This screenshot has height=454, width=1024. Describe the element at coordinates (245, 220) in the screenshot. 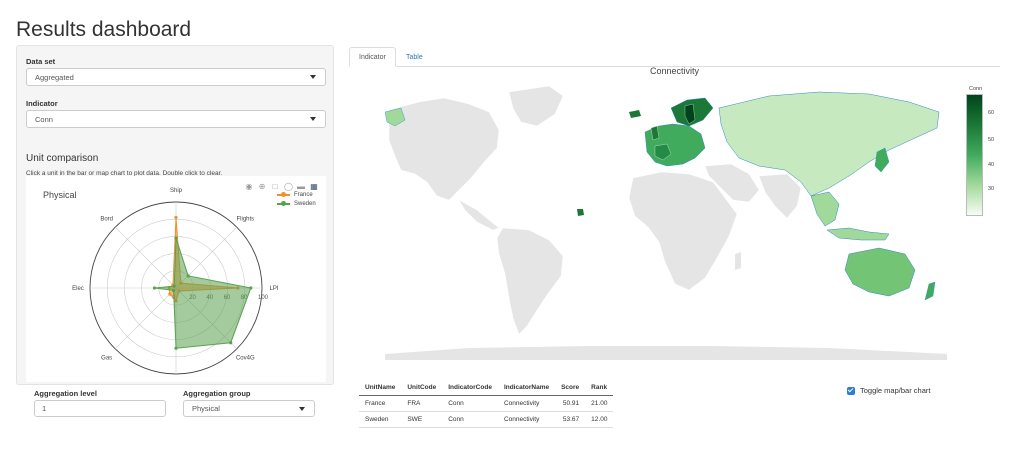

I see `radar-axis-label: Flights` at that location.